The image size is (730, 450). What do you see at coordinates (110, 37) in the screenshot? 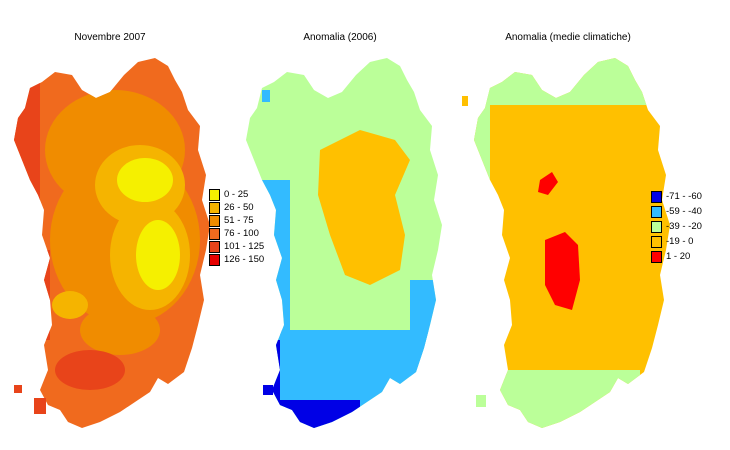
I see `panel-title-novembre: Novembre 2007` at bounding box center [110, 37].